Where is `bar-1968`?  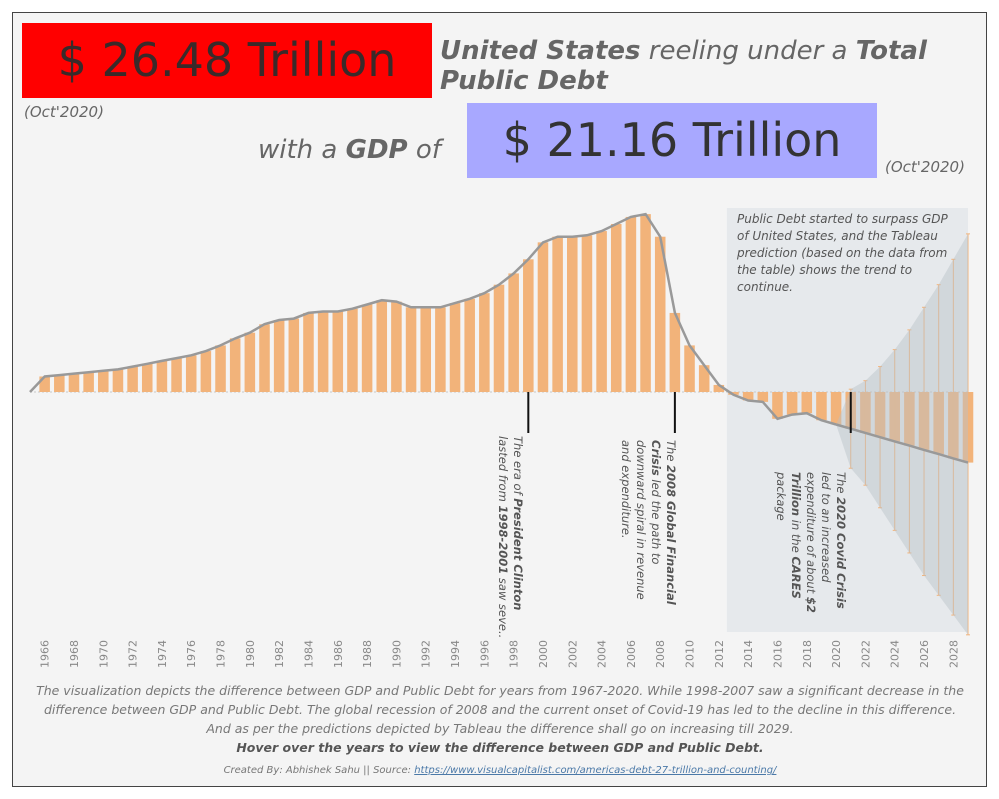 bar-1968 is located at coordinates (74, 382).